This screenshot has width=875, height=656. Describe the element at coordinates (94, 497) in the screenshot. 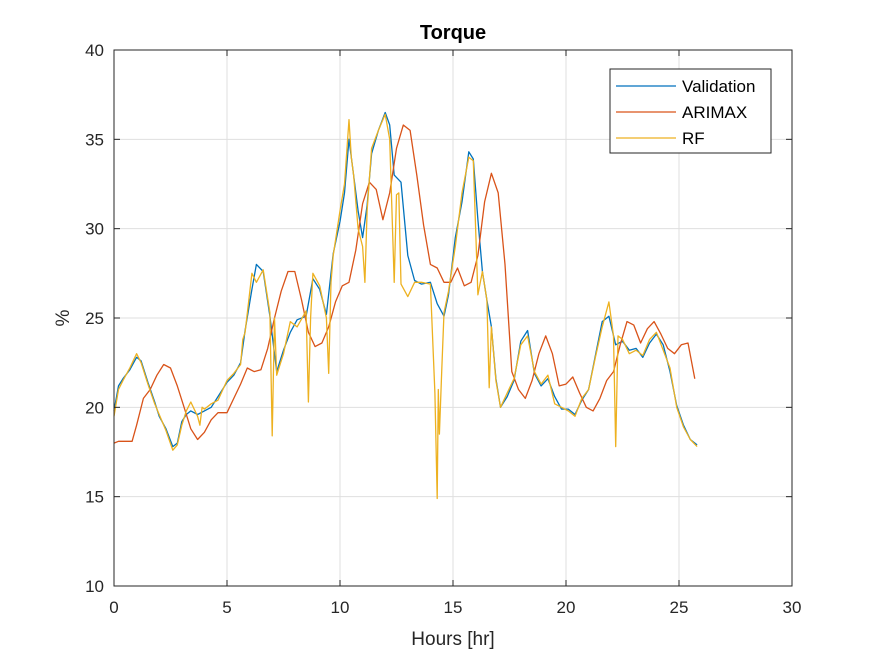

I see `y-tick-label: 15` at that location.